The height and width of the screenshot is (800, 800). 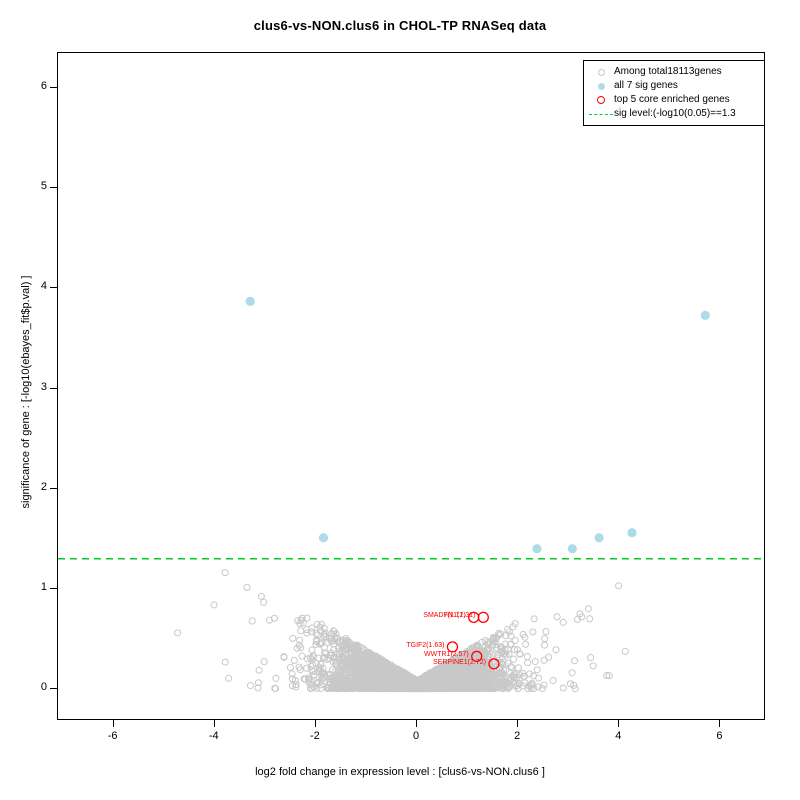 I want to click on y-tick-label: 5, so click(x=43, y=186).